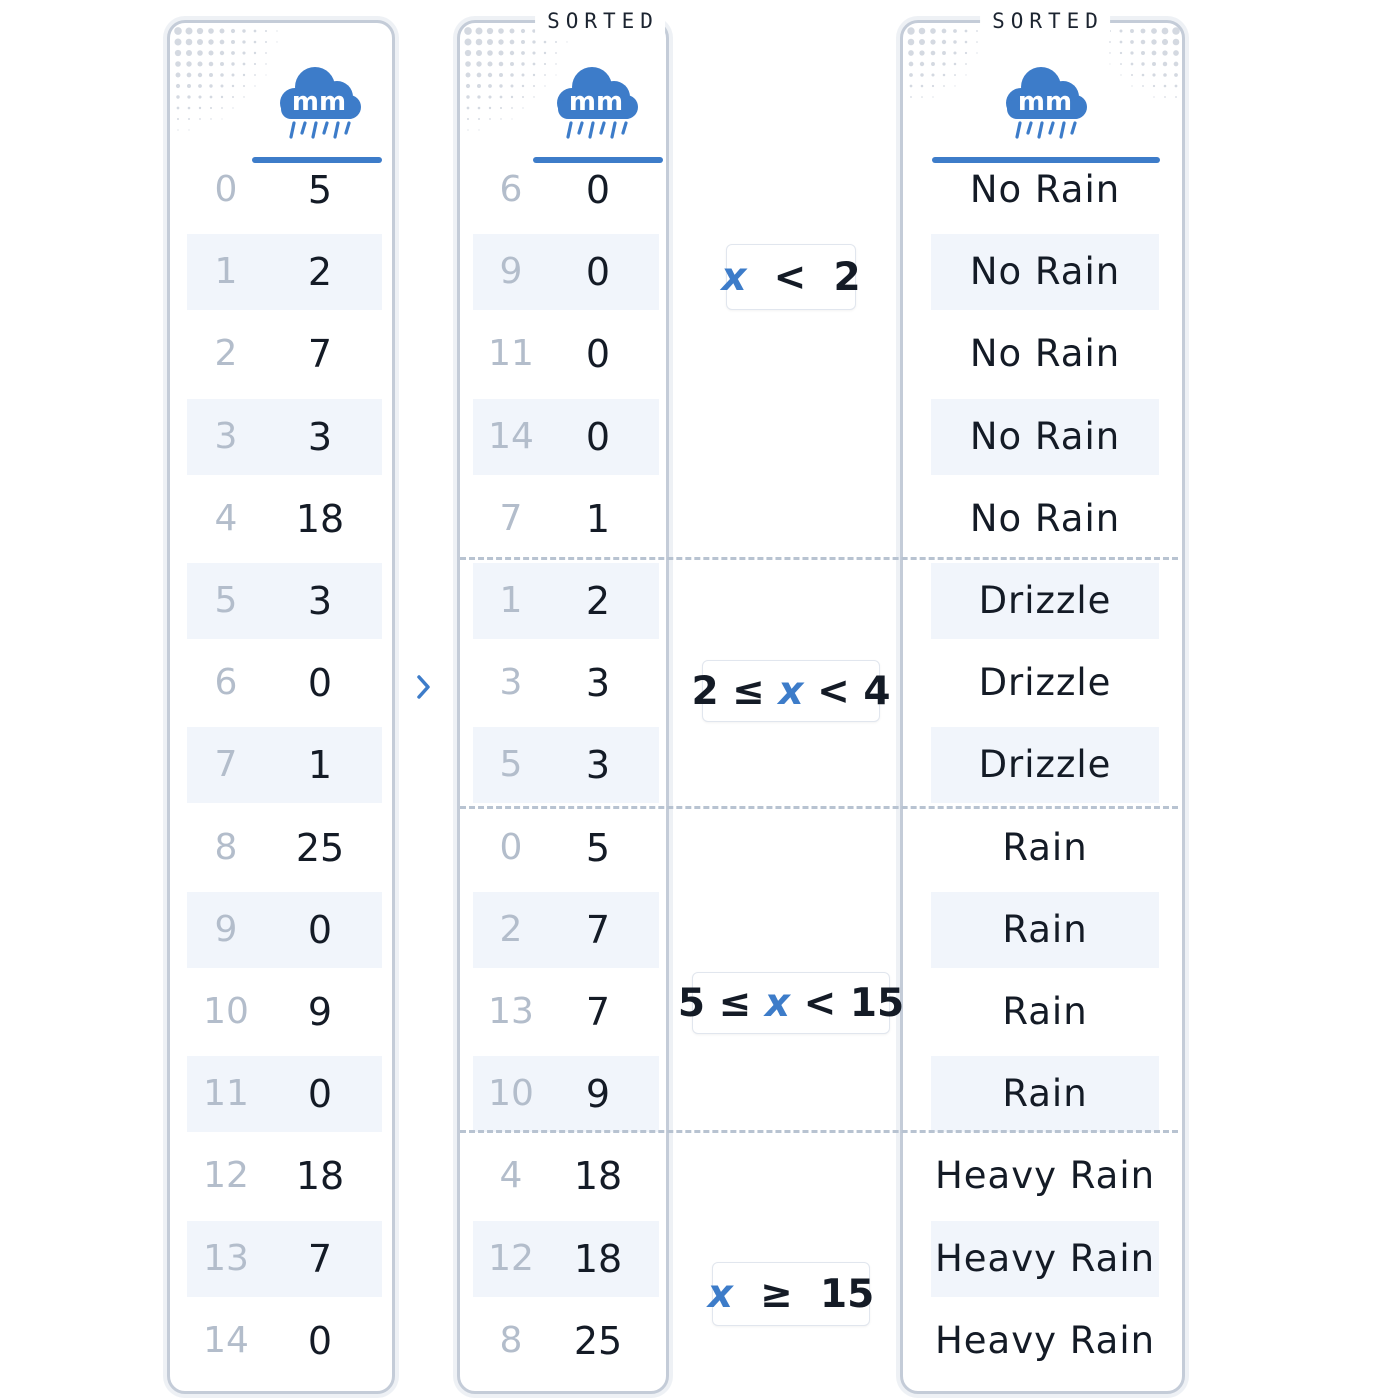  I want to click on row-index: 6, so click(226, 683).